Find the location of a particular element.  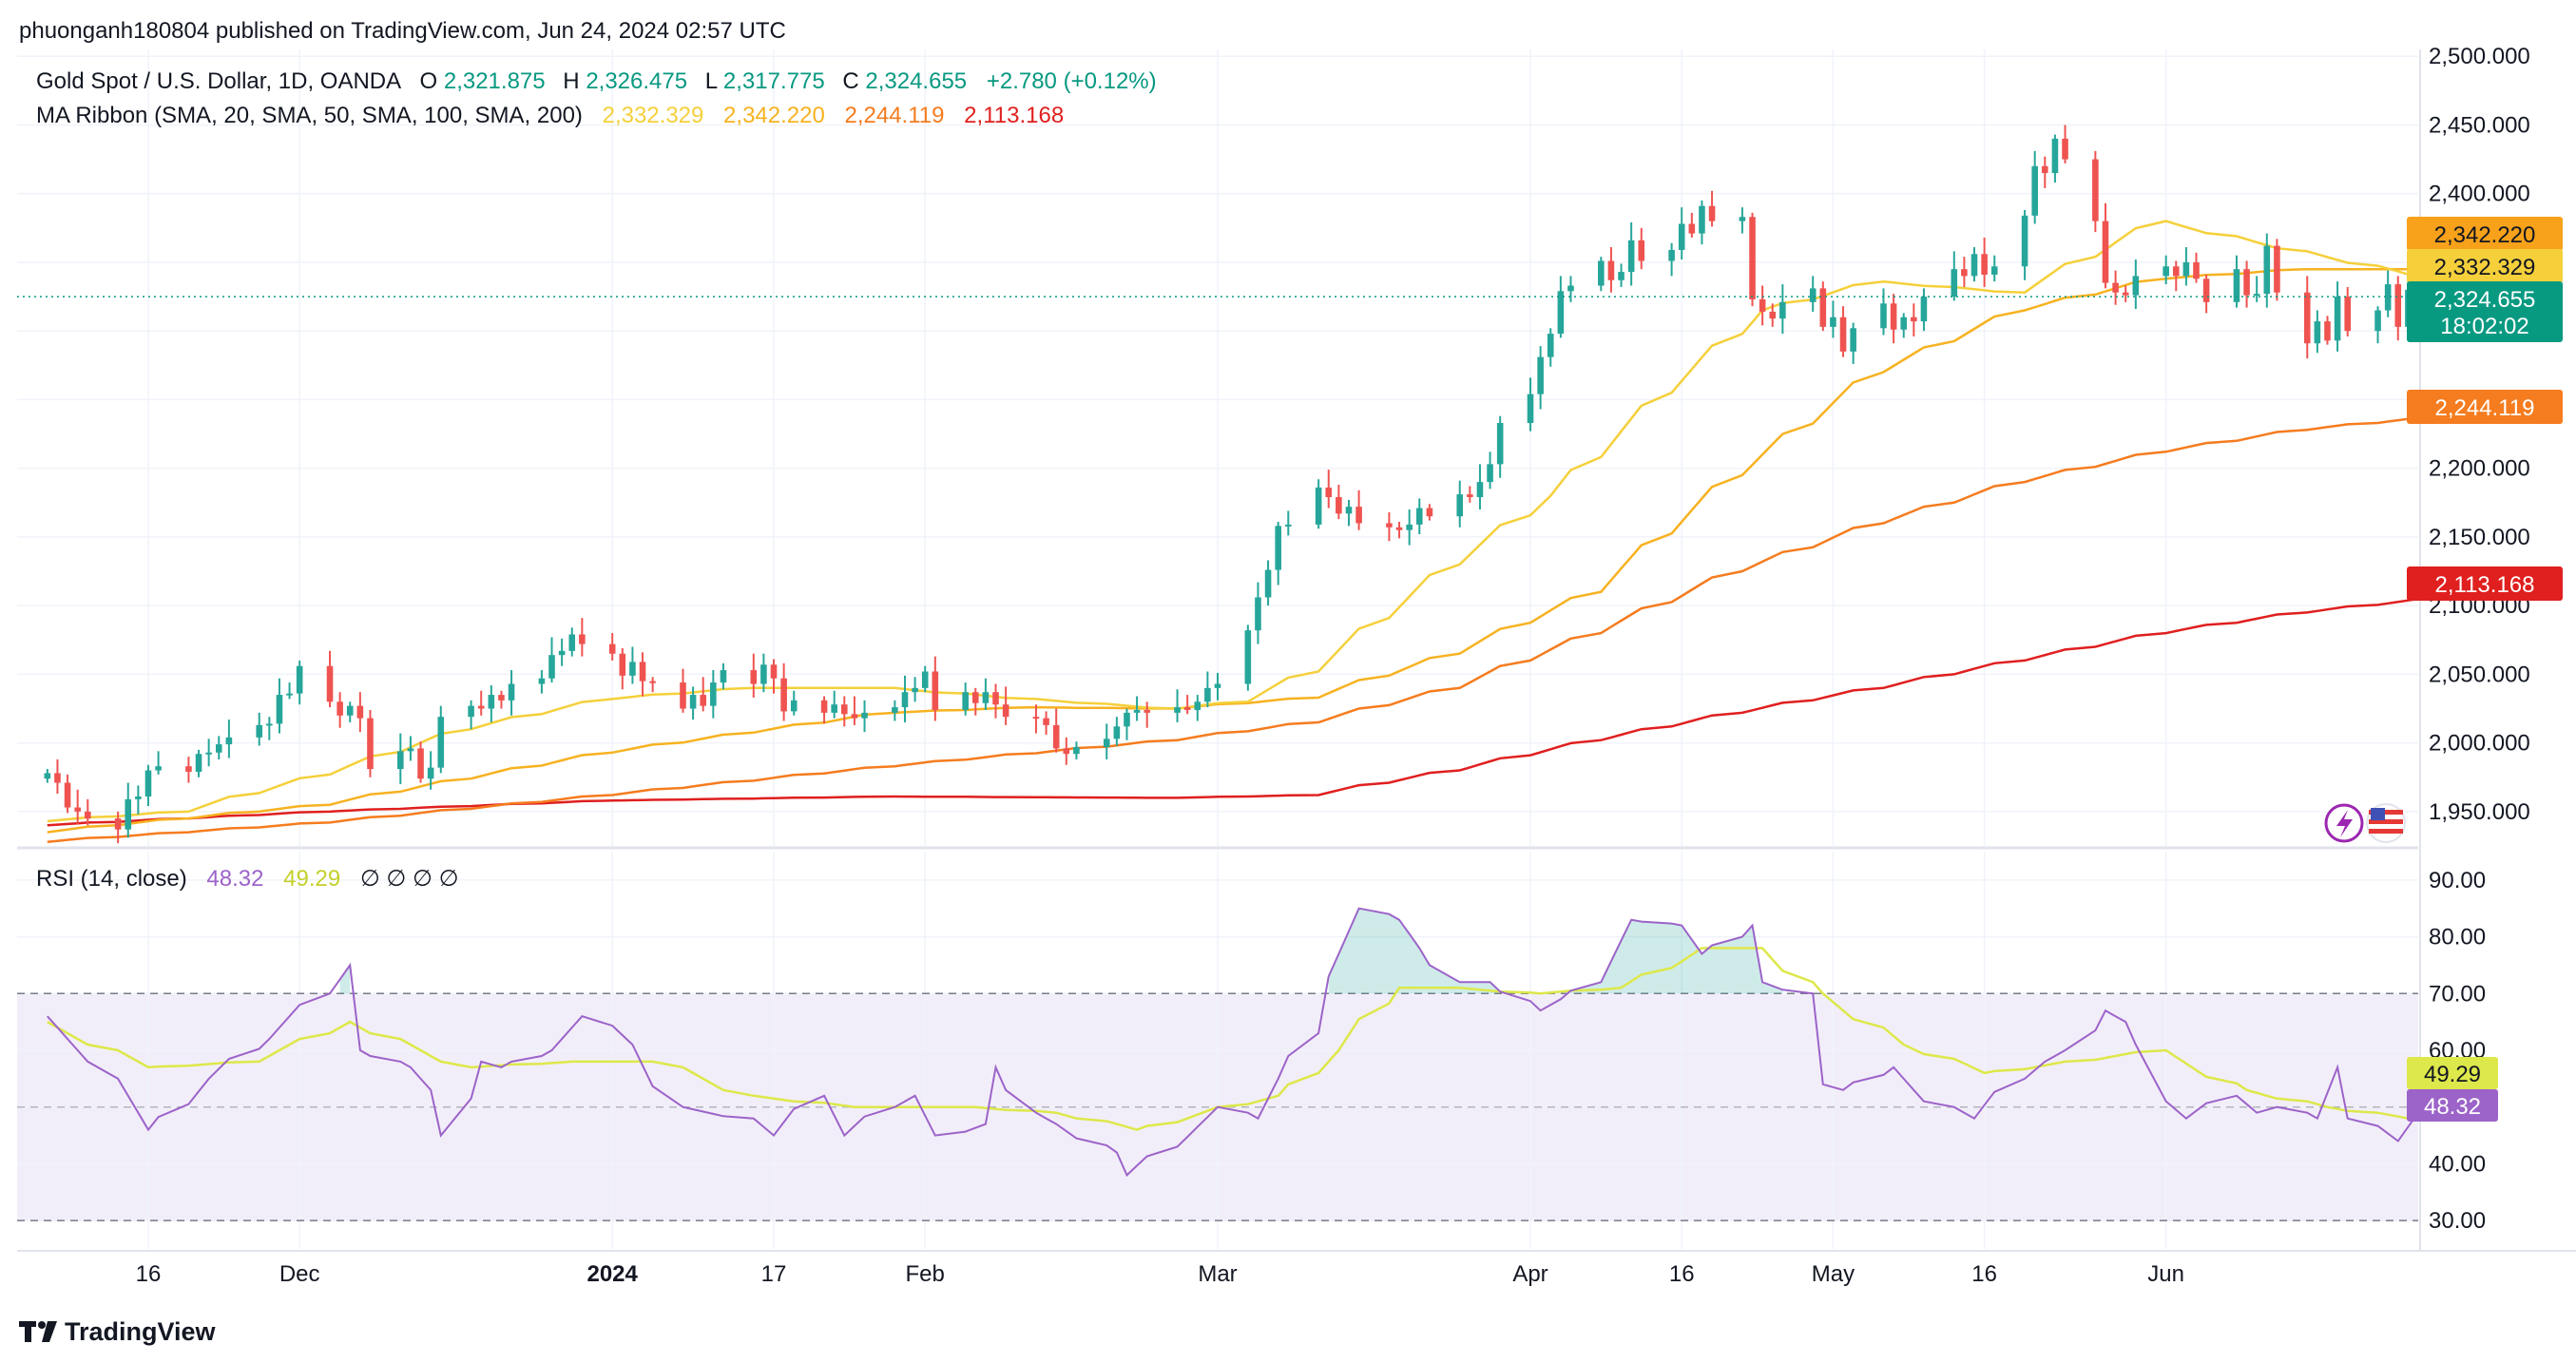

lightning-icon is located at coordinates (2344, 823).